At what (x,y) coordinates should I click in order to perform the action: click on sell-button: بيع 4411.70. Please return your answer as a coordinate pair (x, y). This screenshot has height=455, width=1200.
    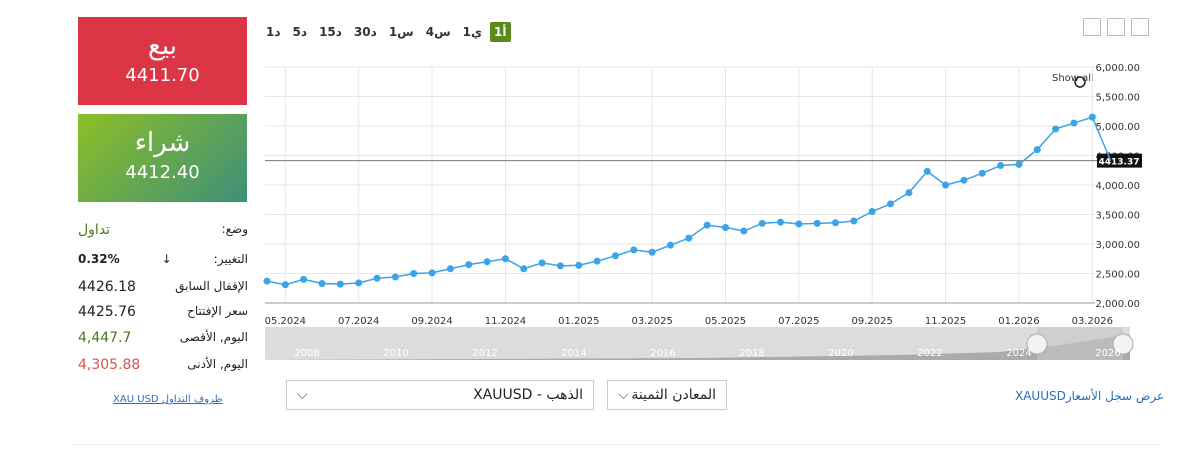
    Looking at the image, I should click on (162, 61).